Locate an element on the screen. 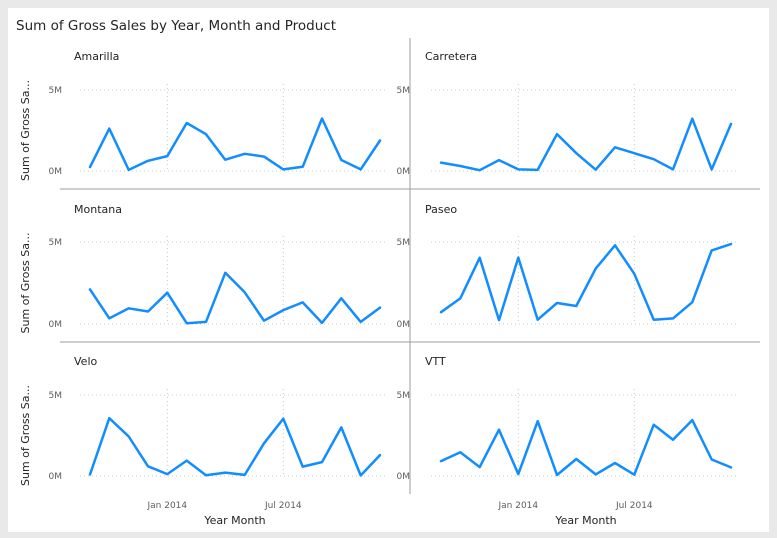 This screenshot has height=538, width=777. panel-carretera: Carretera 5M 0M is located at coordinates (568, 113).